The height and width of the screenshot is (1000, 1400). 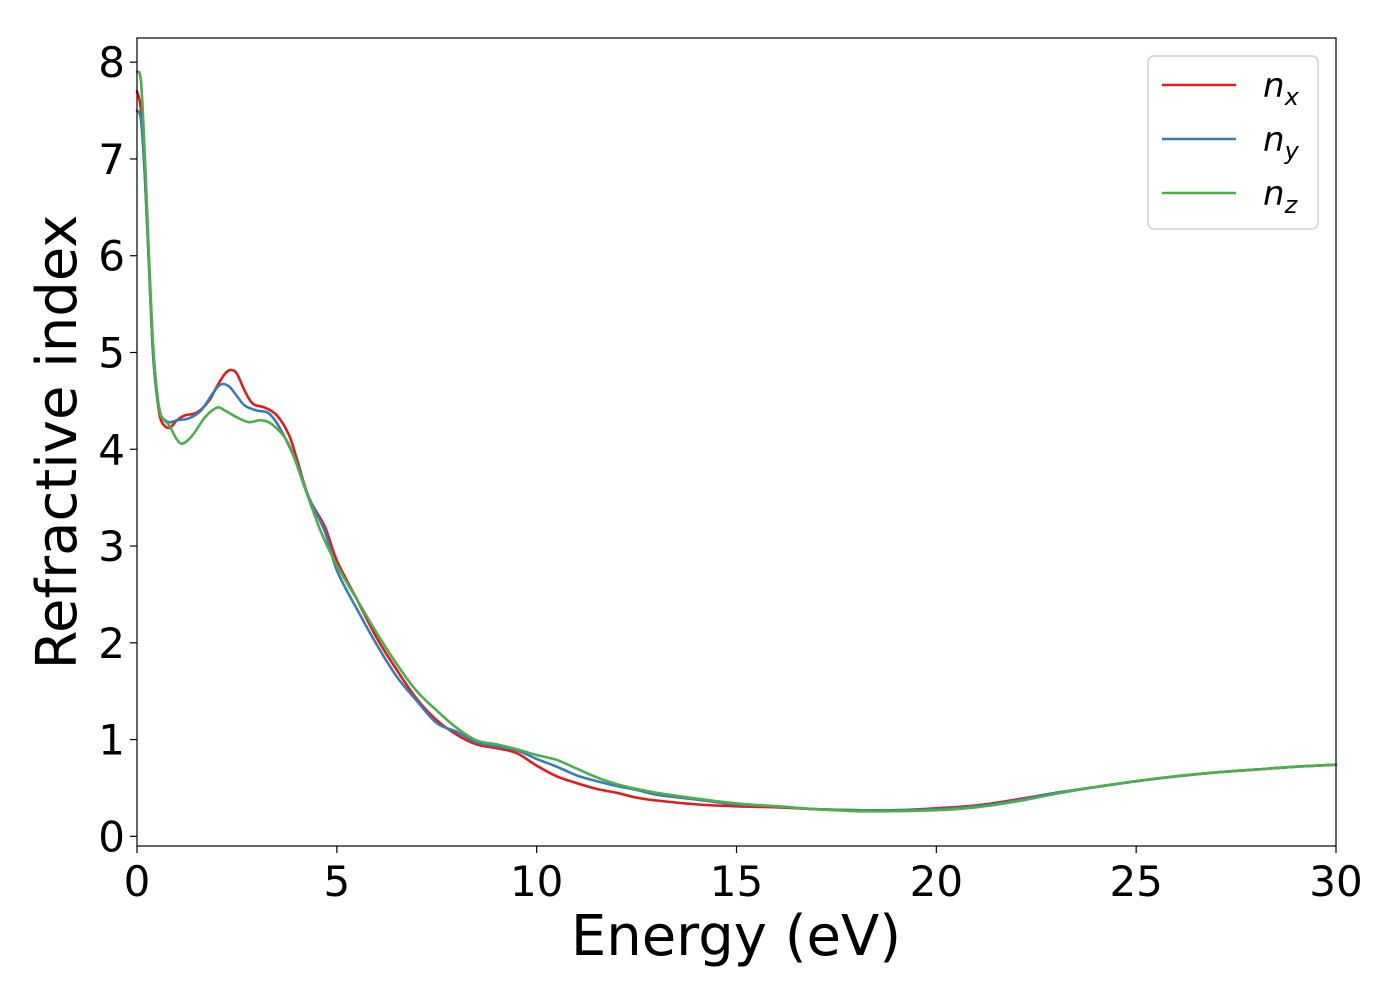 What do you see at coordinates (111, 740) in the screenshot?
I see `y-tick-label: 1` at bounding box center [111, 740].